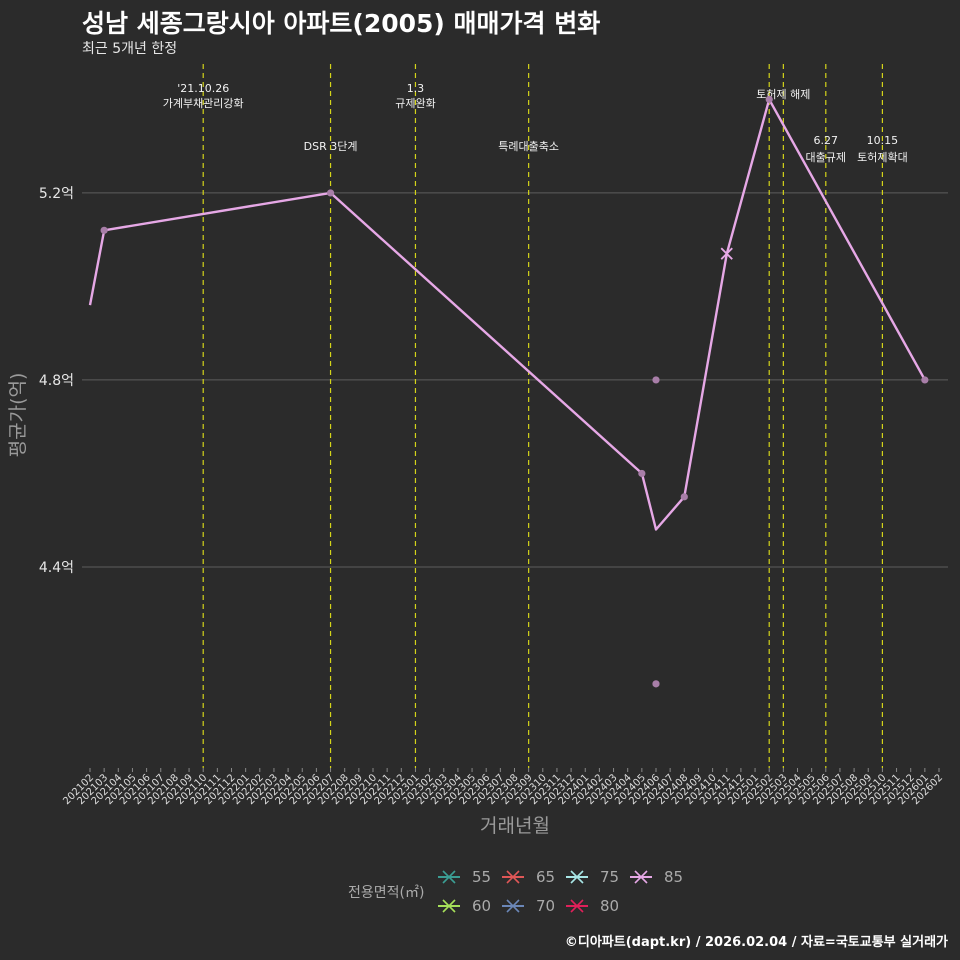 The image size is (960, 960). What do you see at coordinates (592, 877) in the screenshot?
I see `legend-item-75: 75` at bounding box center [592, 877].